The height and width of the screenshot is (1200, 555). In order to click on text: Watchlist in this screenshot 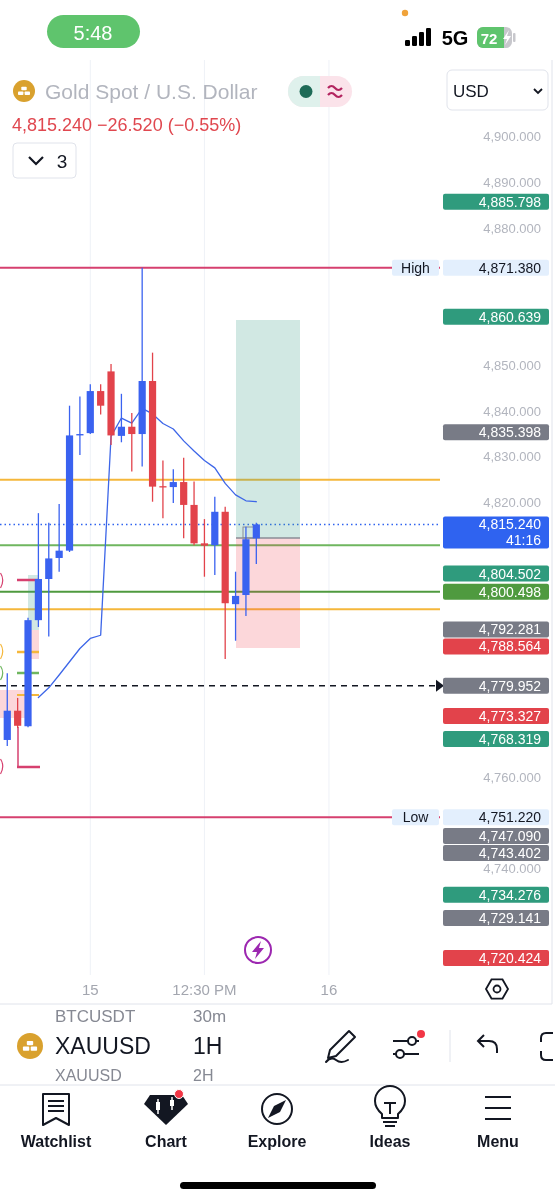, I will do `click(56, 1141)`.